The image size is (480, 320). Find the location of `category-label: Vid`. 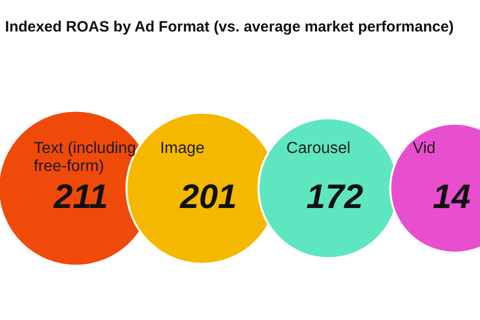

category-label: Vid is located at coordinates (424, 149).